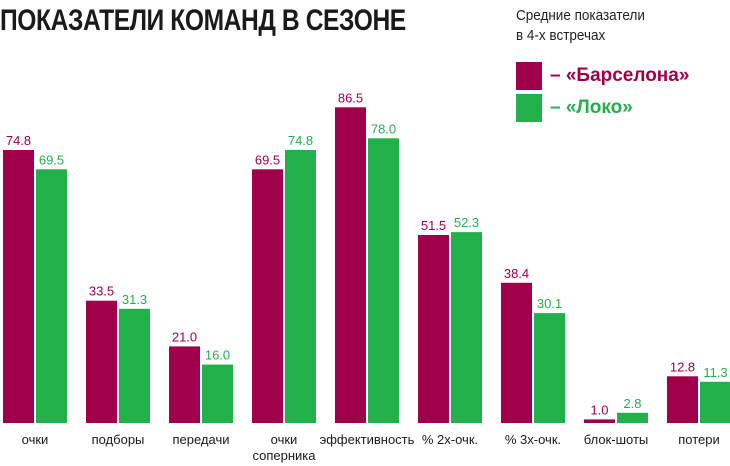  What do you see at coordinates (350, 97) in the screenshot?
I see `value-label-barcelona-4: 86.5` at bounding box center [350, 97].